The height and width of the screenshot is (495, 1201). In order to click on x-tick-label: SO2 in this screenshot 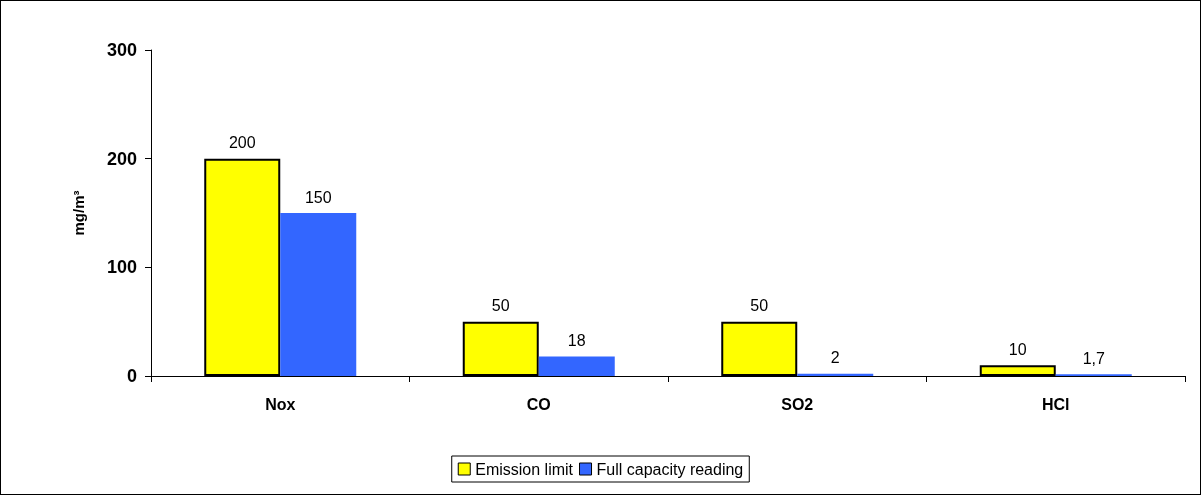, I will do `click(797, 404)`.